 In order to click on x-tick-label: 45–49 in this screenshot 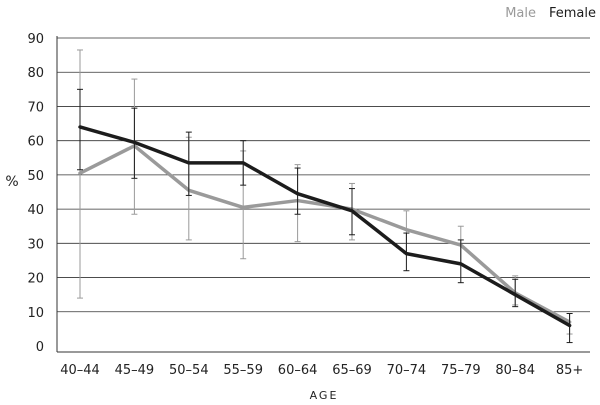, I will do `click(135, 370)`.